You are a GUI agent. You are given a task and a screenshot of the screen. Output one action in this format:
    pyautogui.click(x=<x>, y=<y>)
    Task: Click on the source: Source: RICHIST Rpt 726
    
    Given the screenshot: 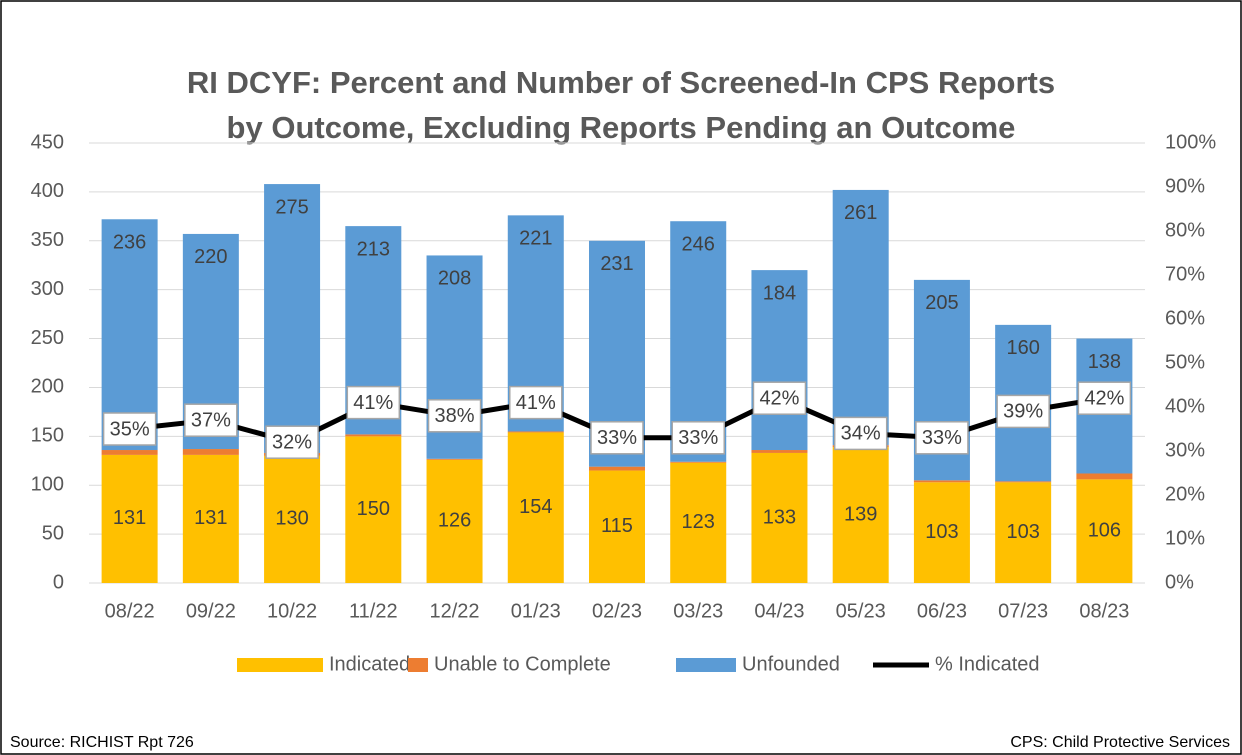 What is the action you would take?
    pyautogui.click(x=102, y=742)
    